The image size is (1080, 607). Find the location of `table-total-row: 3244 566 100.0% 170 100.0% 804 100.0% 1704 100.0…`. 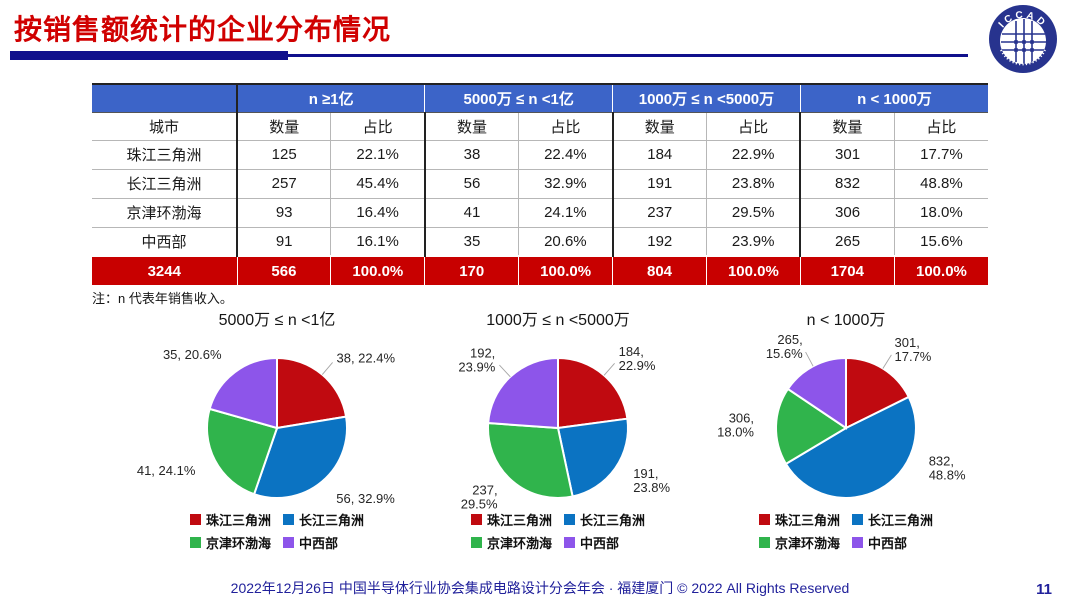

table-total-row: 3244 566 100.0% 170 100.0% 804 100.0% 1704 100.0… is located at coordinates (540, 270).